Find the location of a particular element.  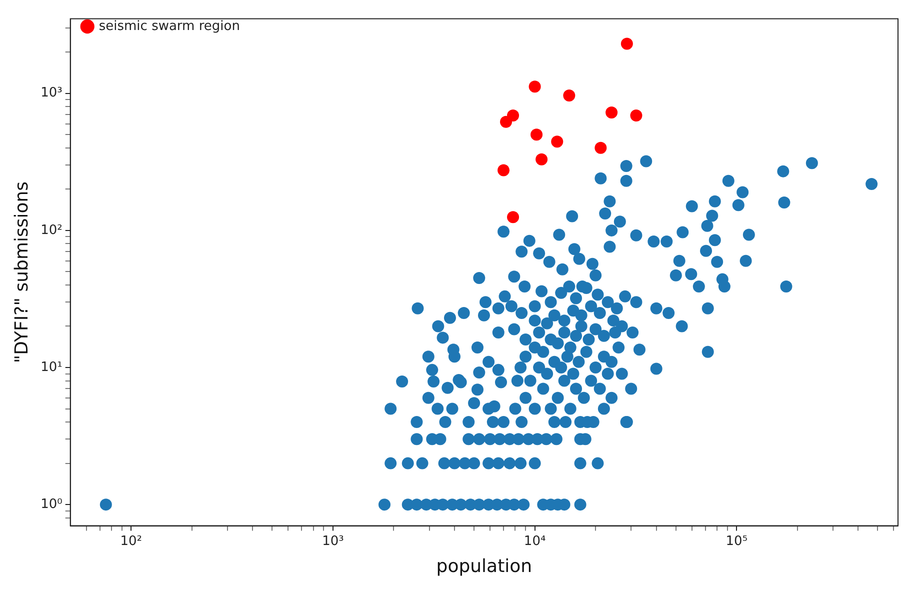

x-tick-label: 10⁵ is located at coordinates (737, 541).